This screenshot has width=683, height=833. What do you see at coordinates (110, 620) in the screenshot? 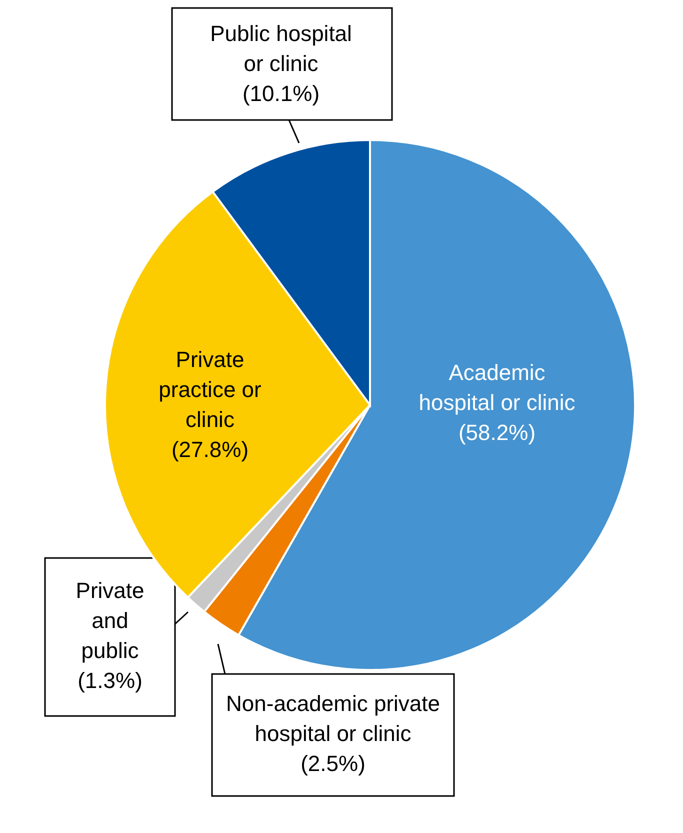
I see `slice-label: Private and public` at bounding box center [110, 620].